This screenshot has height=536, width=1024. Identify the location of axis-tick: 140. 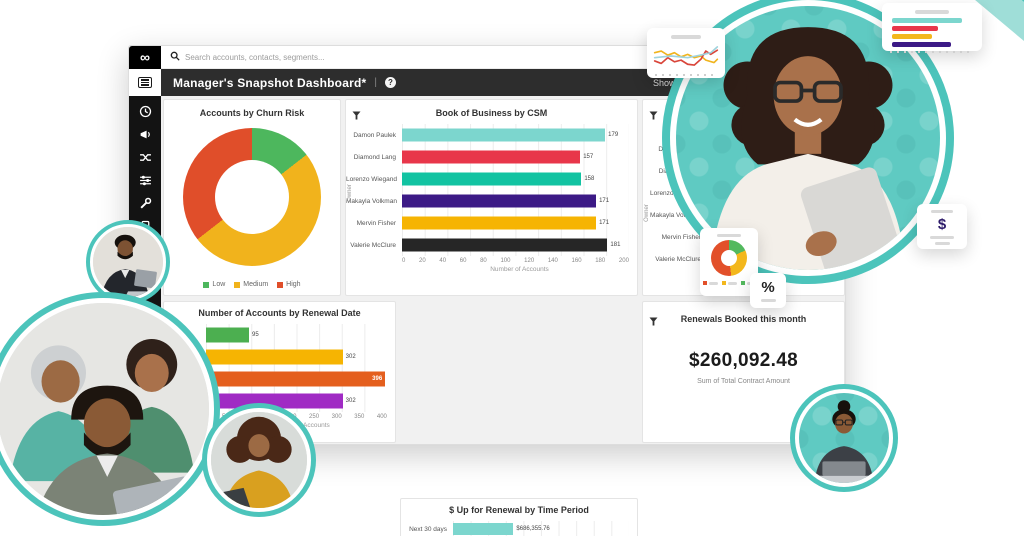
(552, 261).